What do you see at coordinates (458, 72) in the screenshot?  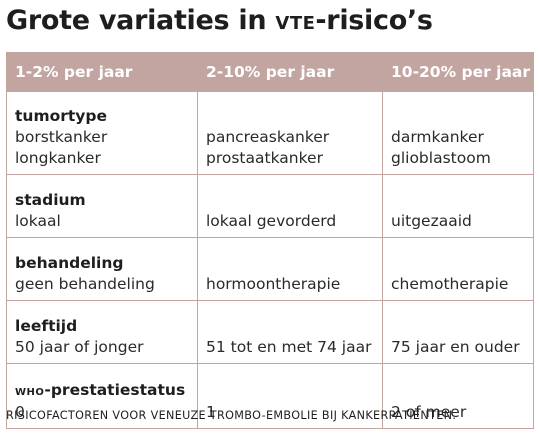 I see `header-high-risk: 10-20% per jaar` at bounding box center [458, 72].